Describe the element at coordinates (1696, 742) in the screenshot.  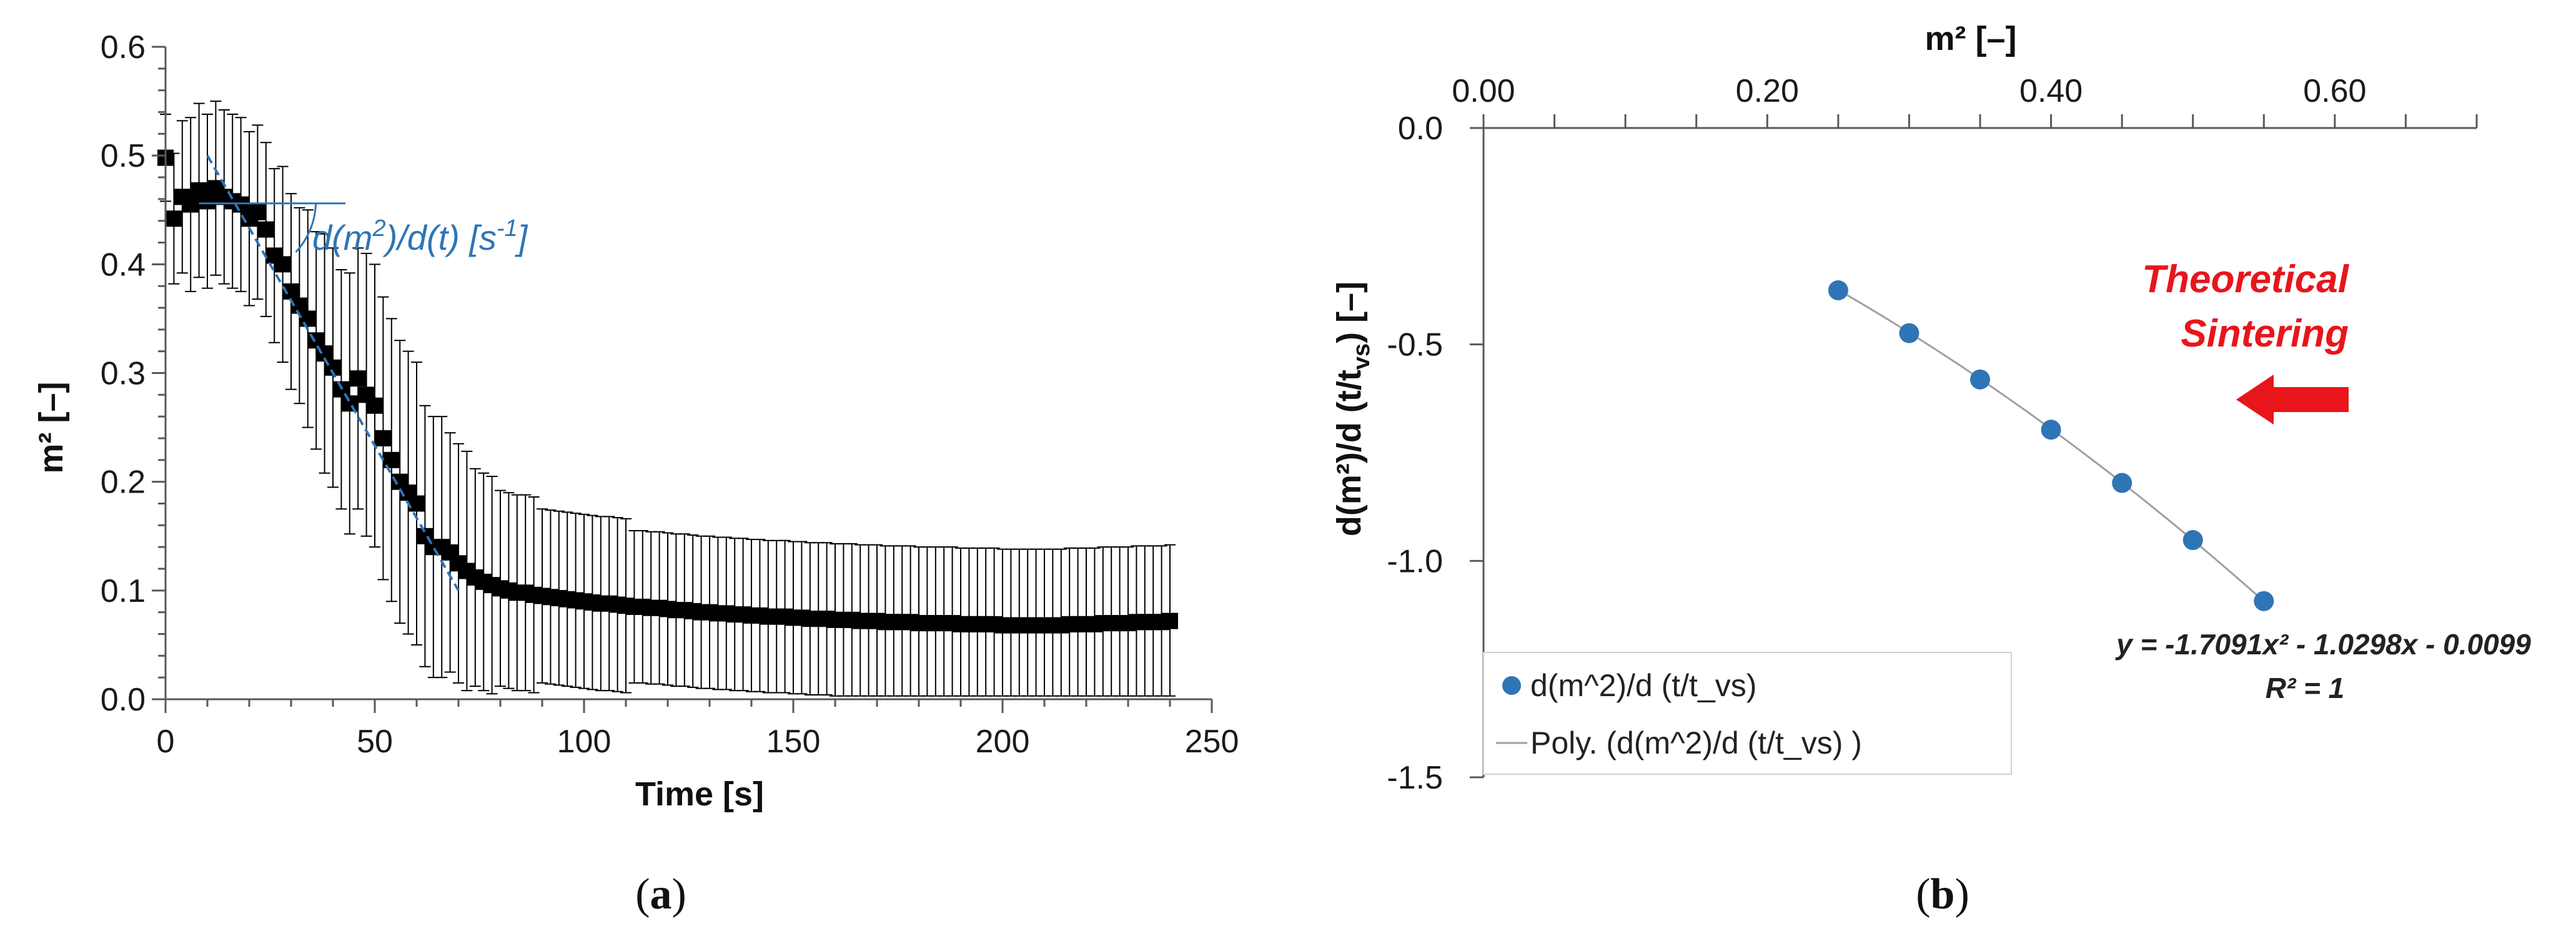
I see `legend-label-trendline: Poly. (d(m^2)/d (t/t_vs) )` at that location.